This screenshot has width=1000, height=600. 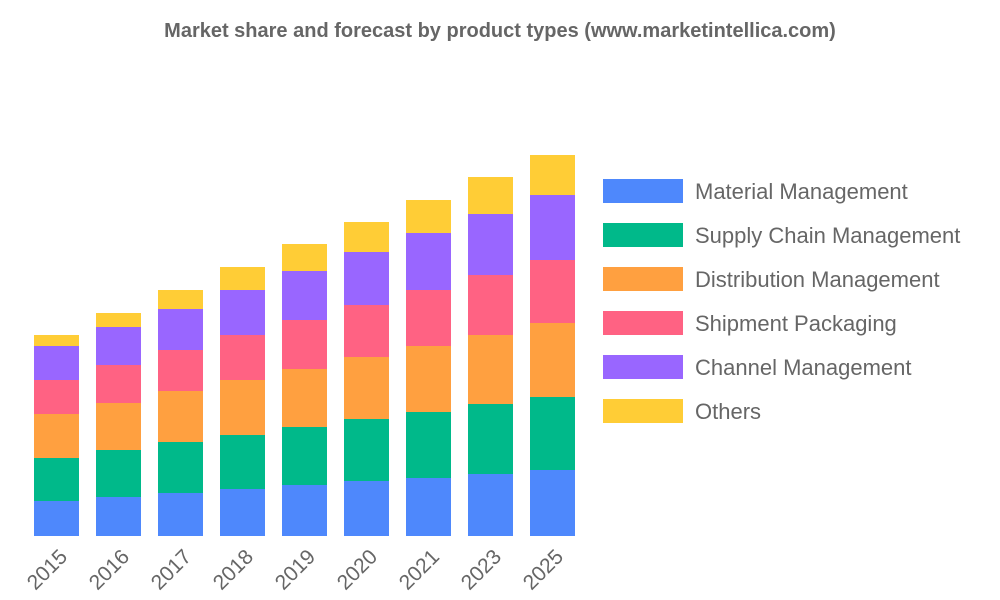 I want to click on legend-label: Material Management, so click(x=801, y=191).